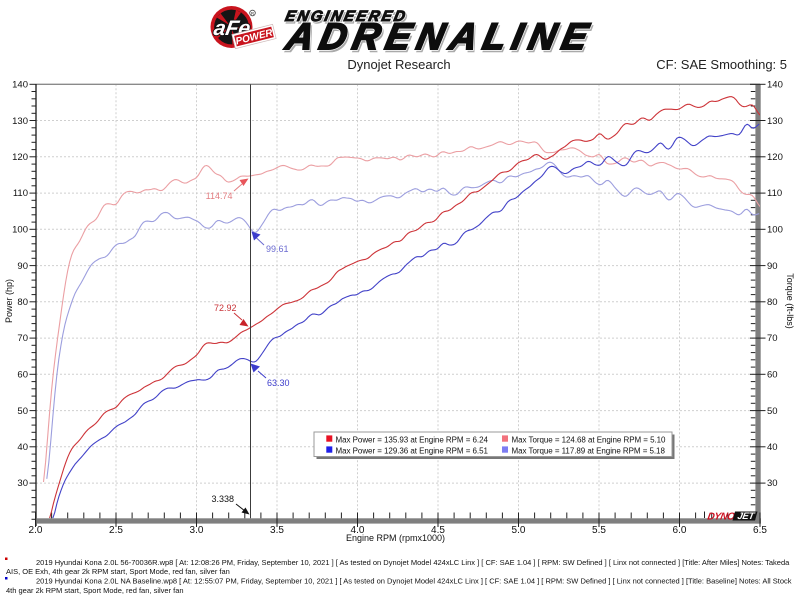  What do you see at coordinates (790, 301) in the screenshot?
I see `svg-text: Torque (ft-lbs)` at bounding box center [790, 301].